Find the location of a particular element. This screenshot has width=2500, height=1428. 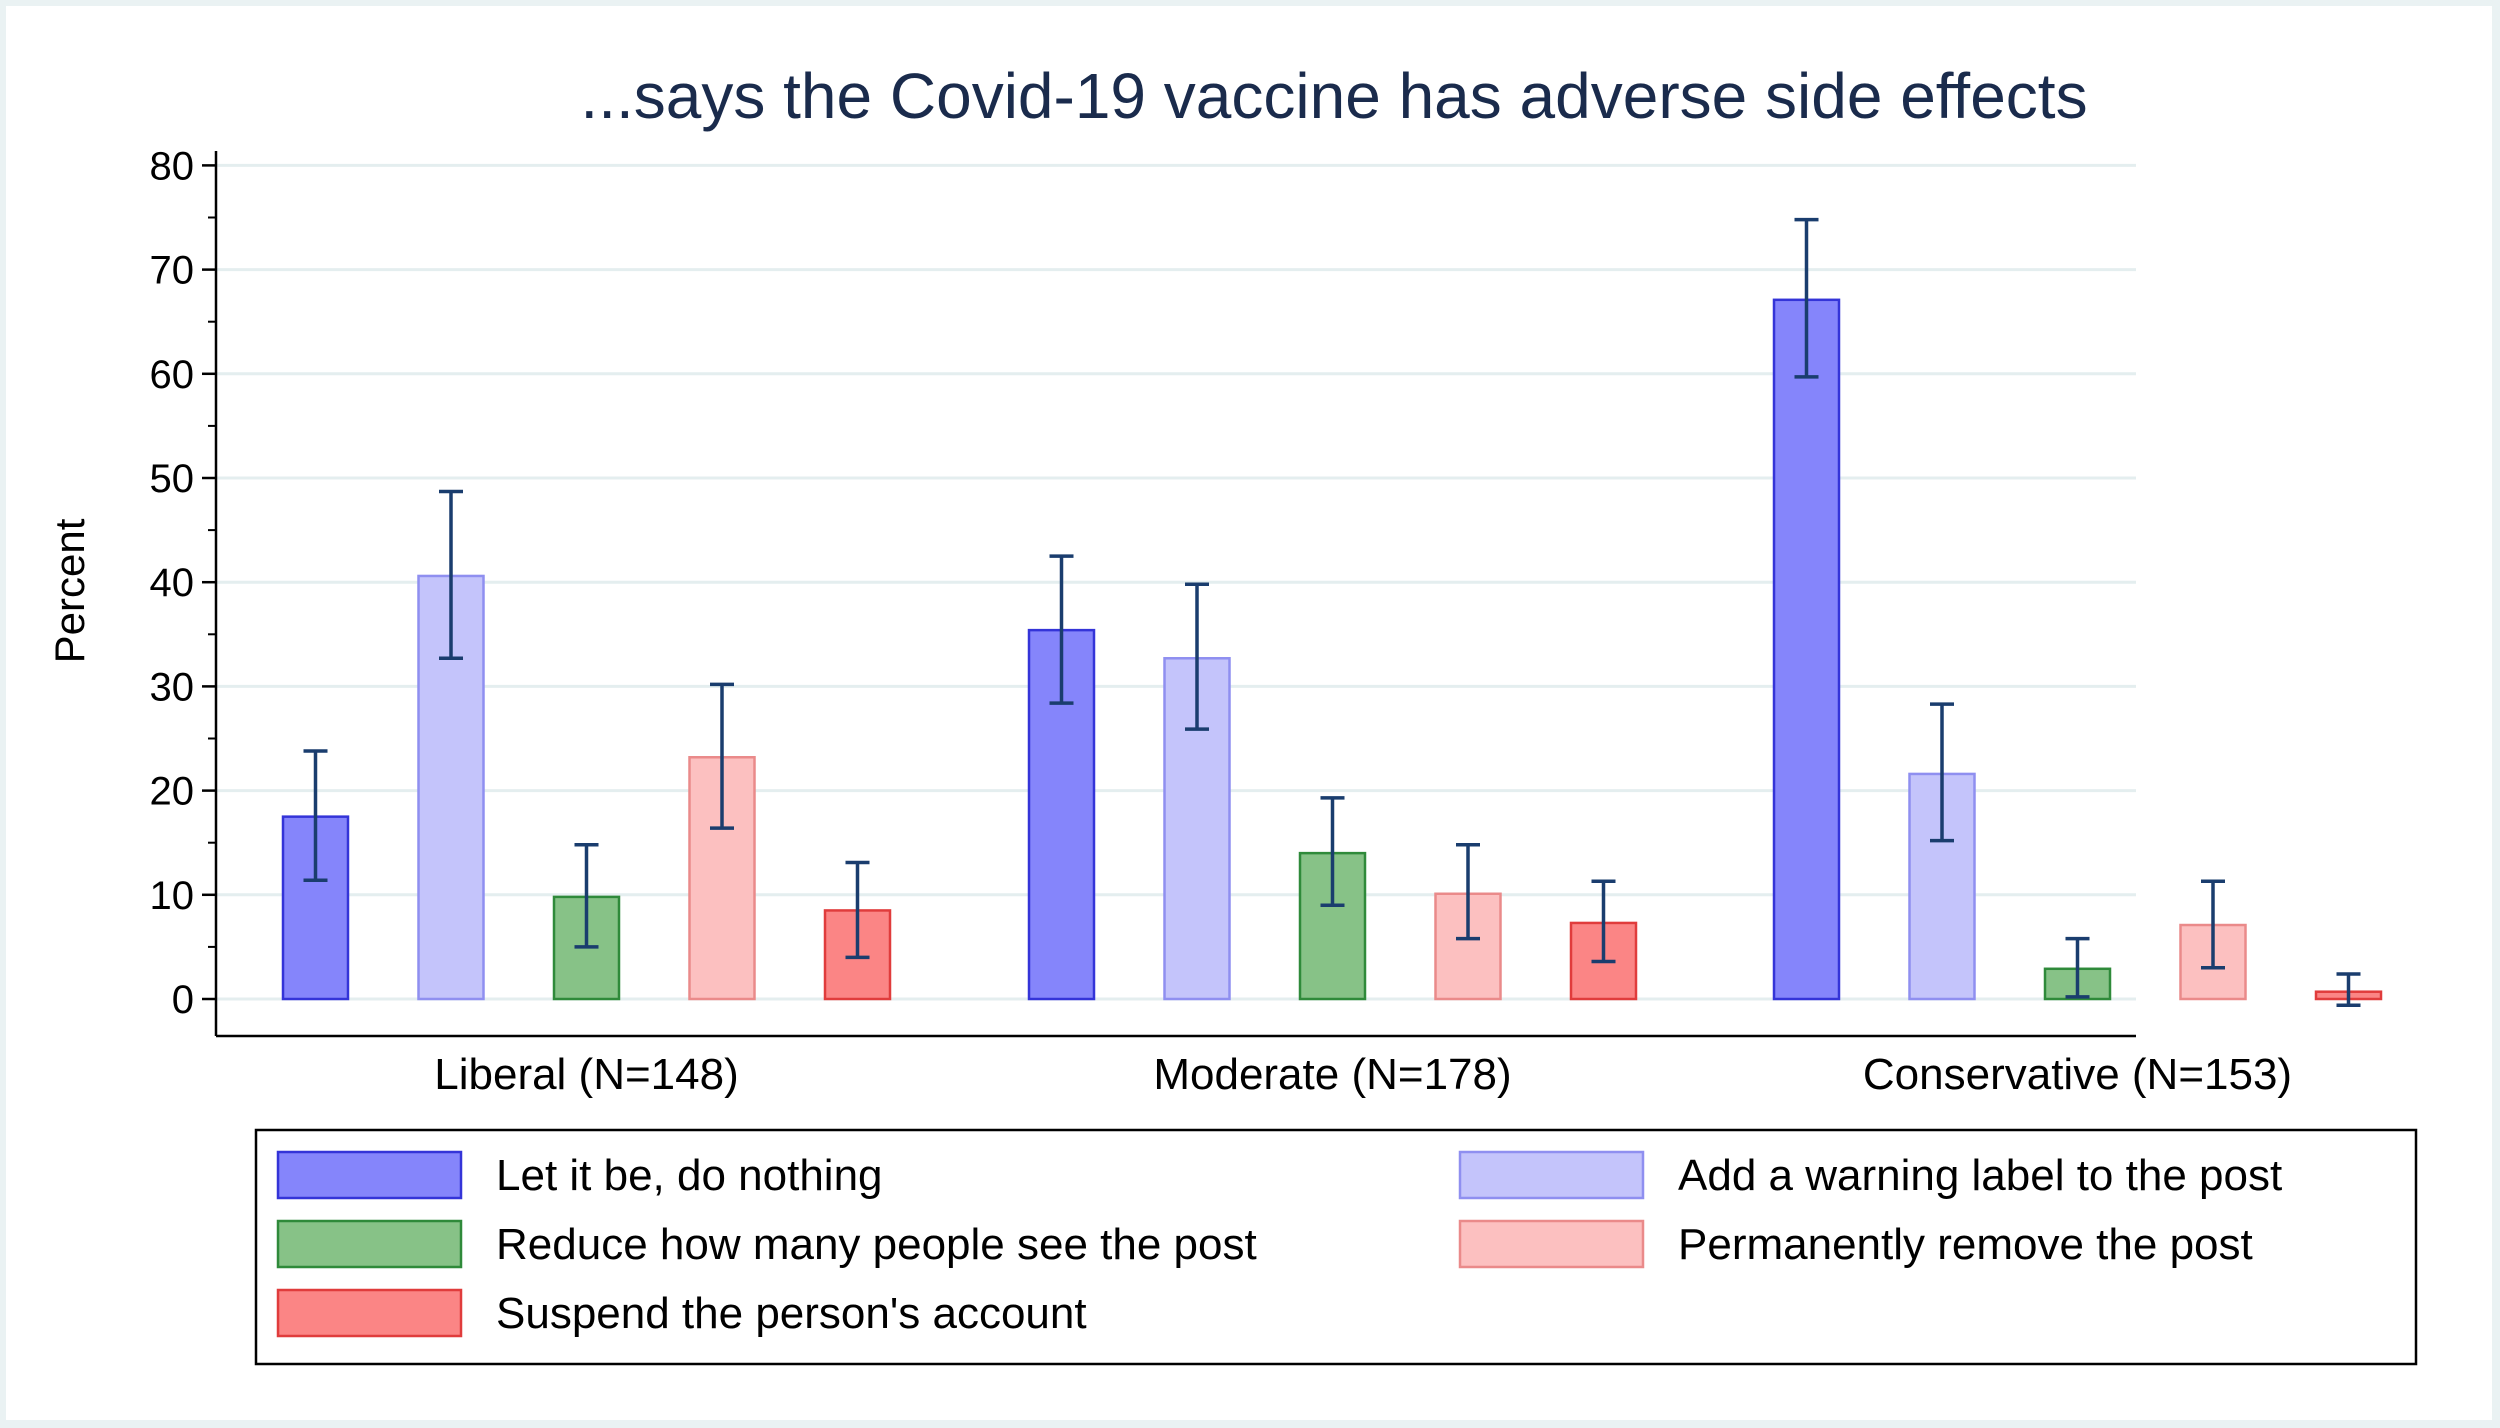

x-tick-label: Moderate (N=178) is located at coordinates (1332, 1074).